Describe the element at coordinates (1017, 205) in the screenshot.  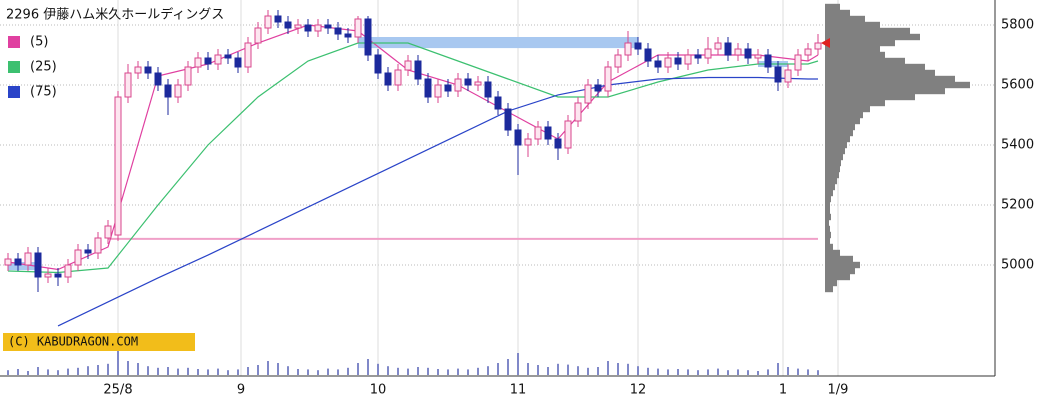
I see `y-tick-label: 5200` at that location.